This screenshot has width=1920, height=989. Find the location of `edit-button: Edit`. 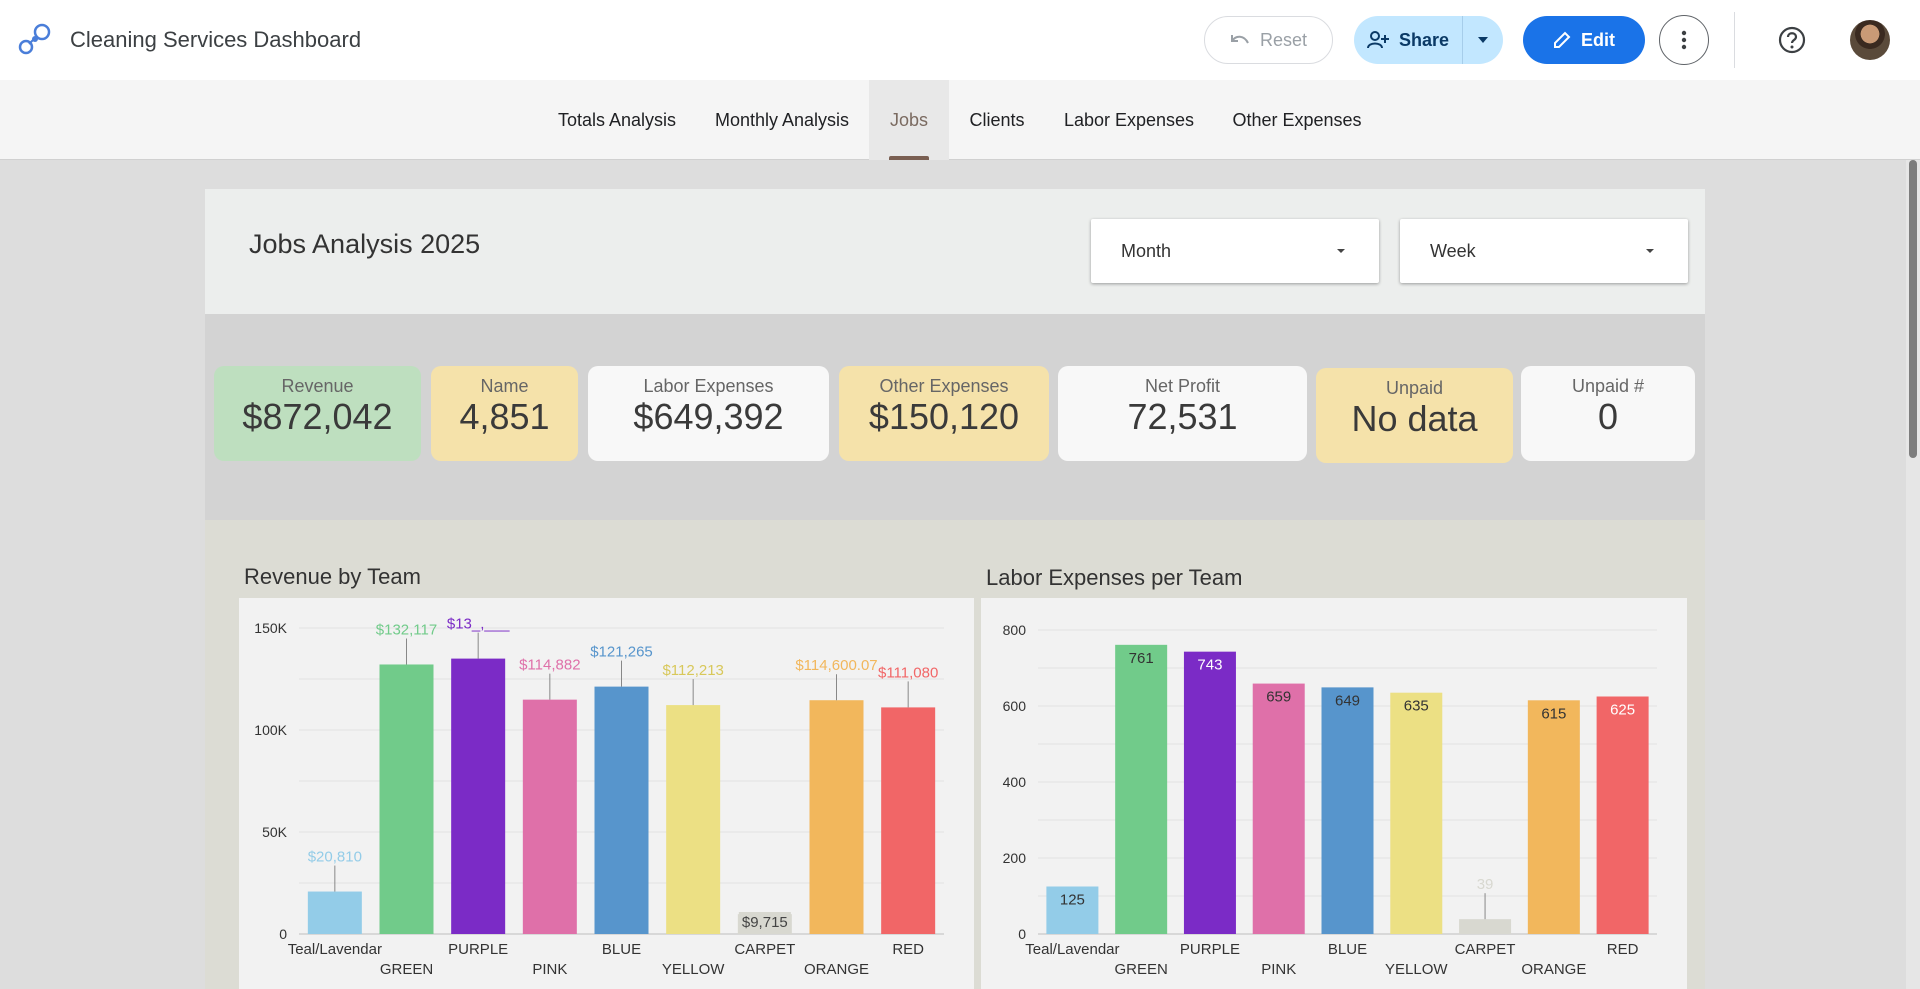

edit-button: Edit is located at coordinates (1584, 40).